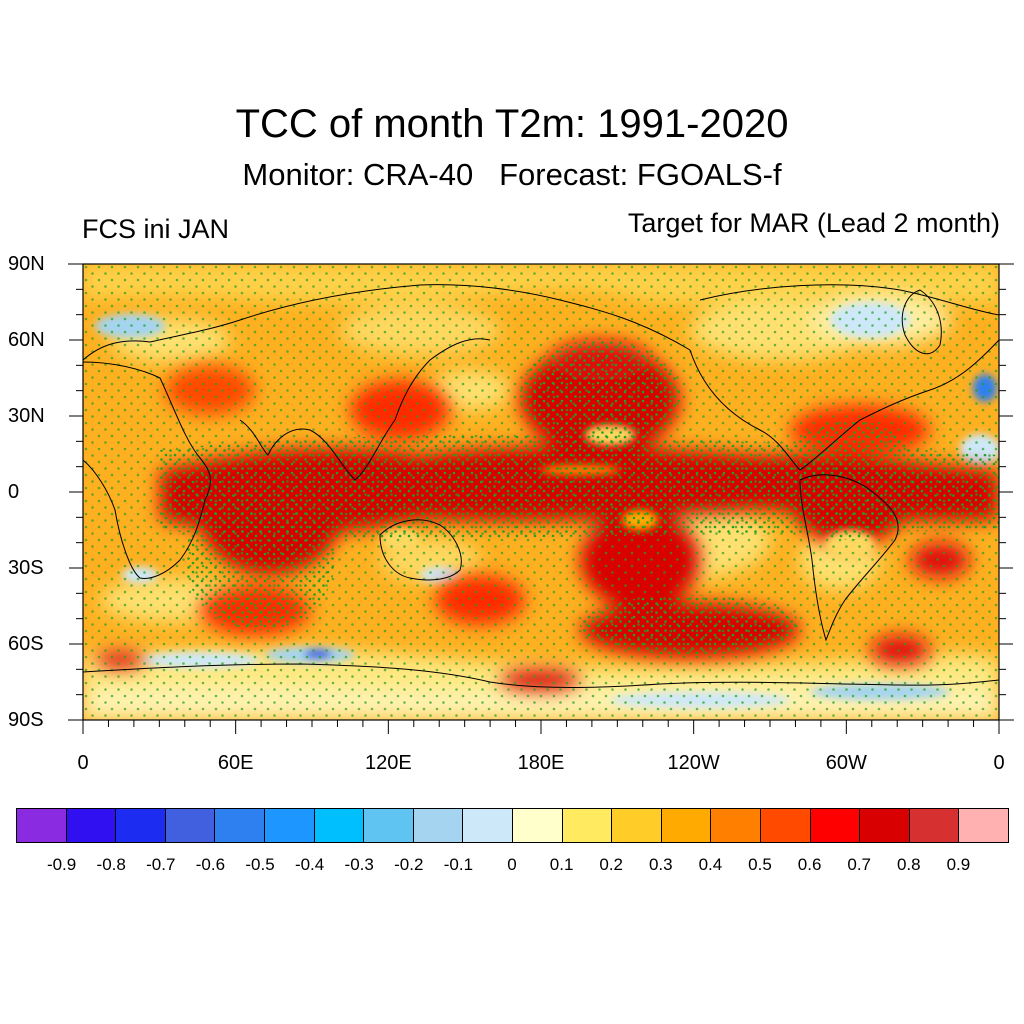 The height and width of the screenshot is (1024, 1024). Describe the element at coordinates (458, 864) in the screenshot. I see `colorbar-label: -0.1` at that location.